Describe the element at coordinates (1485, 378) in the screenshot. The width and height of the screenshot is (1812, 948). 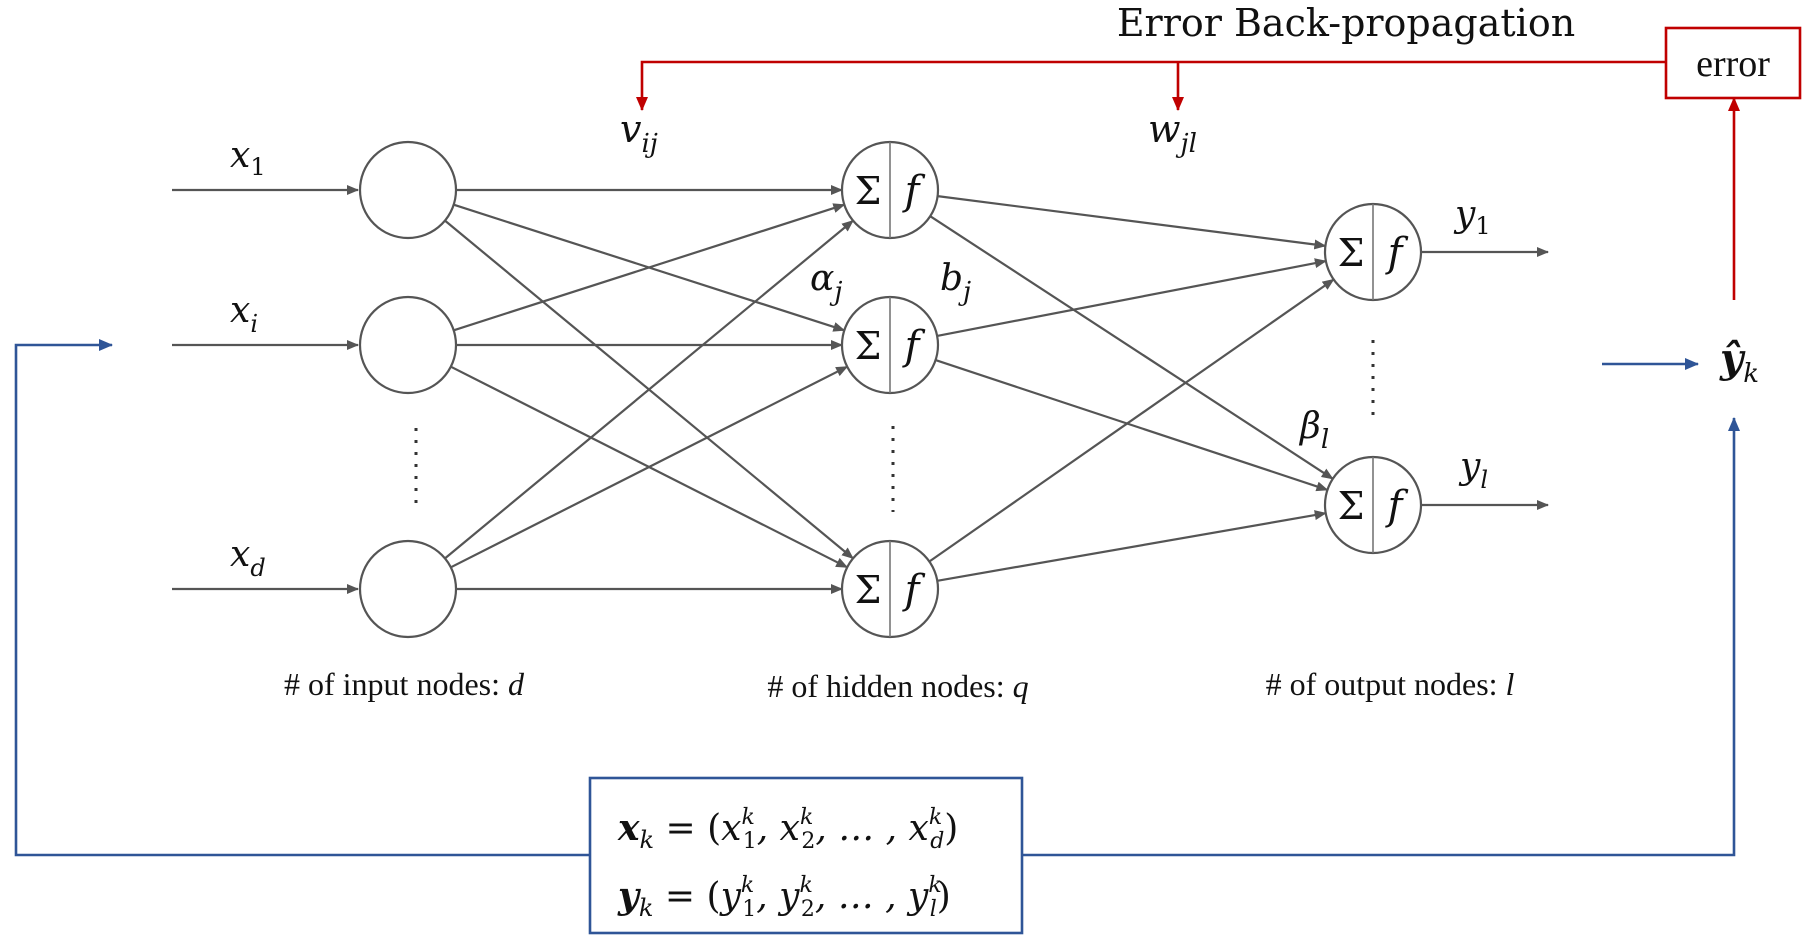
I see `output-arrows` at that location.